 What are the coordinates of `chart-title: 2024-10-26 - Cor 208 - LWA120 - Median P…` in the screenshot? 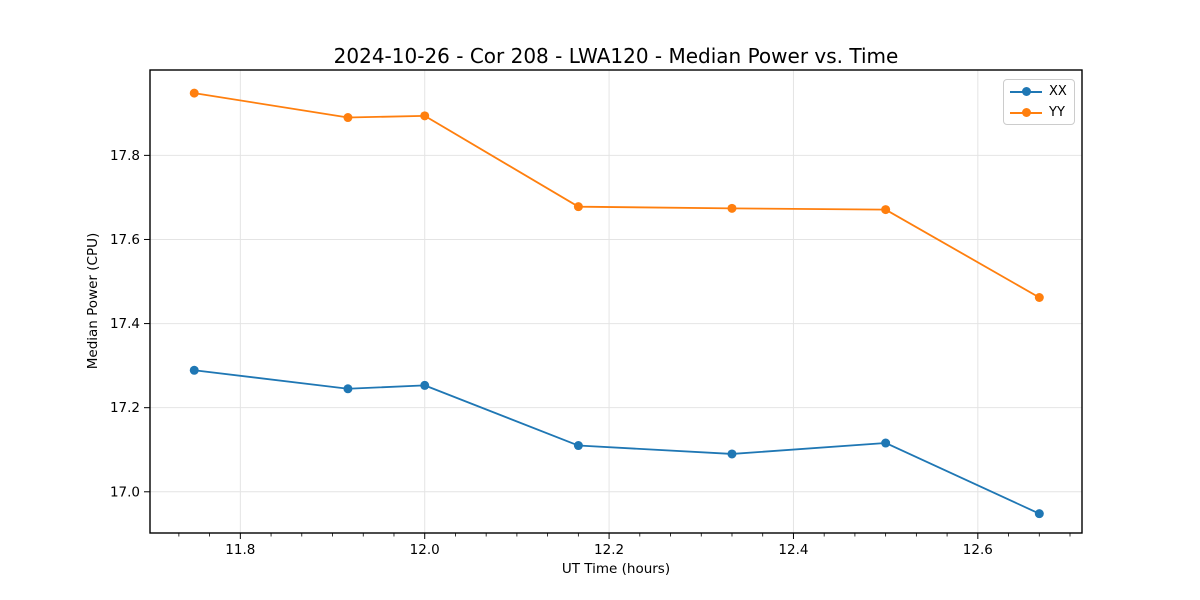 It's located at (616, 56).